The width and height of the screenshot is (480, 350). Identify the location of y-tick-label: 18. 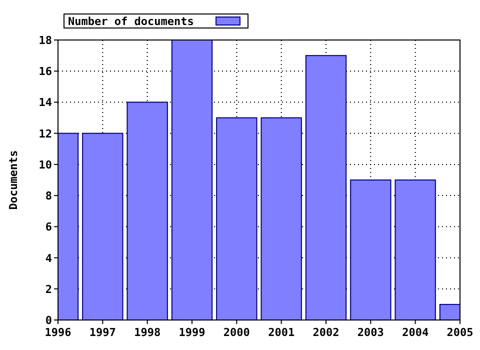
(45, 40).